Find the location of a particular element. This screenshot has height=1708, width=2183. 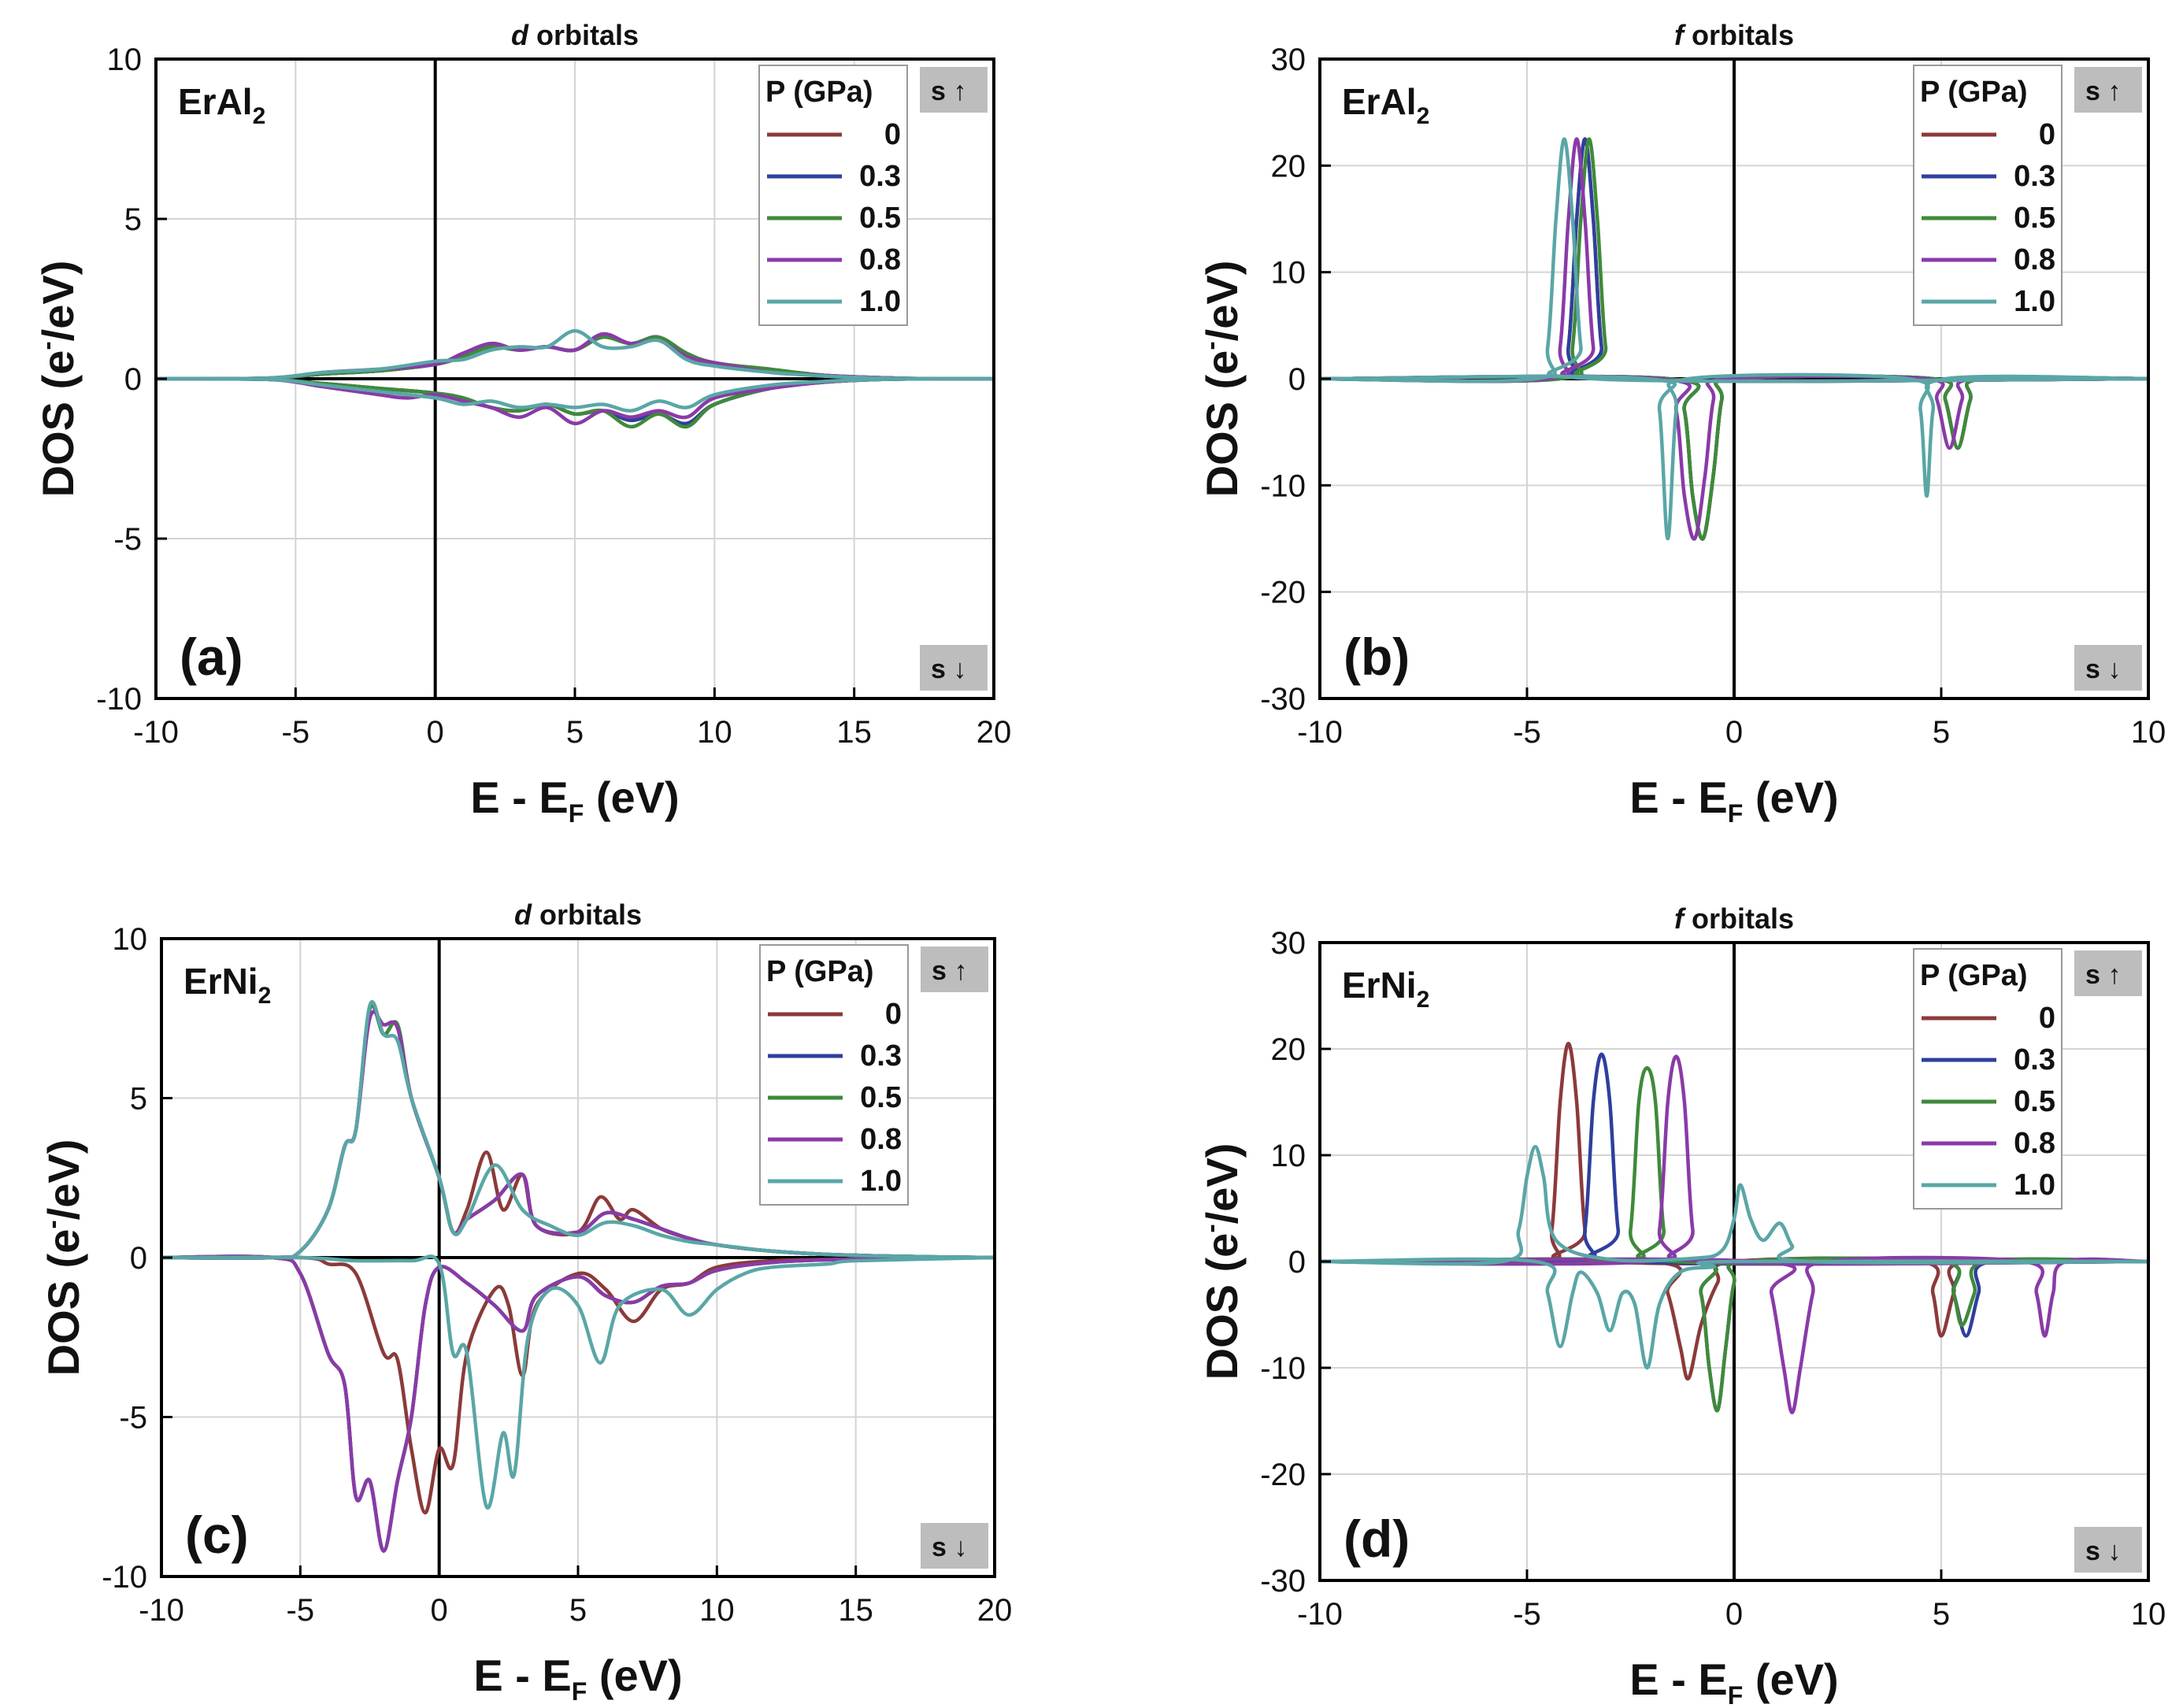

panel-title-orbital: d is located at coordinates (520, 35).